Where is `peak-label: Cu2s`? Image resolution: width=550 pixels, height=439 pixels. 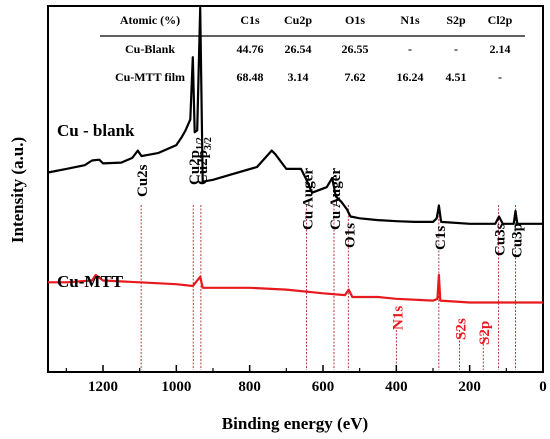
peak-label: Cu2s is located at coordinates (143, 180).